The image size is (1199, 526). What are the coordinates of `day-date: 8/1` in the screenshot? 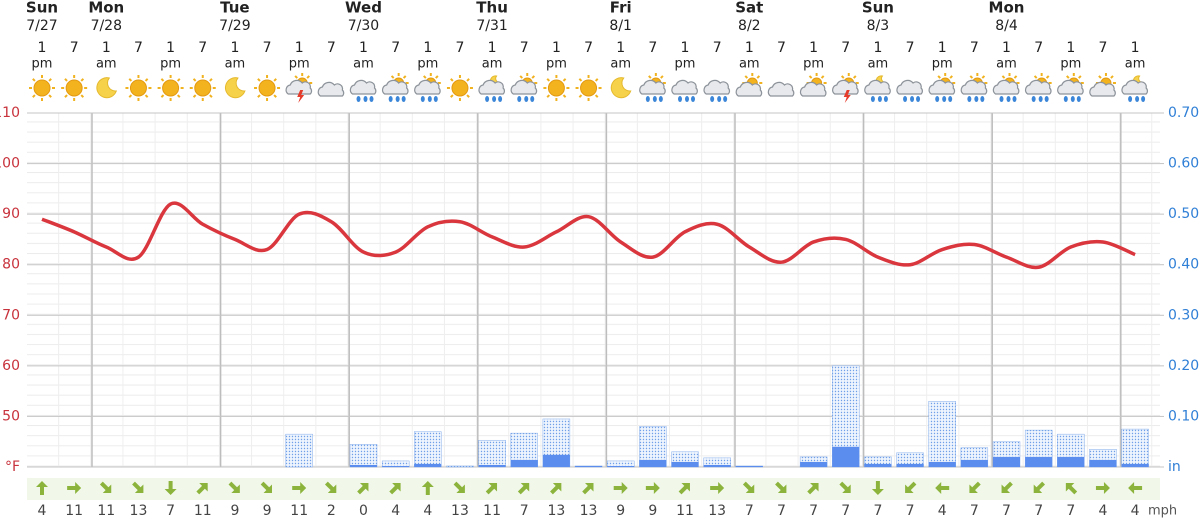 It's located at (620, 26).